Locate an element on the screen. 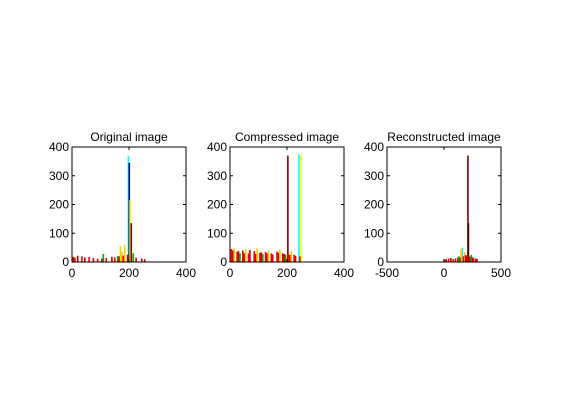 The width and height of the screenshot is (561, 420). chart-panel-2: 0 200 400 0 100 200 300 400 Compressed image is located at coordinates (280, 205).